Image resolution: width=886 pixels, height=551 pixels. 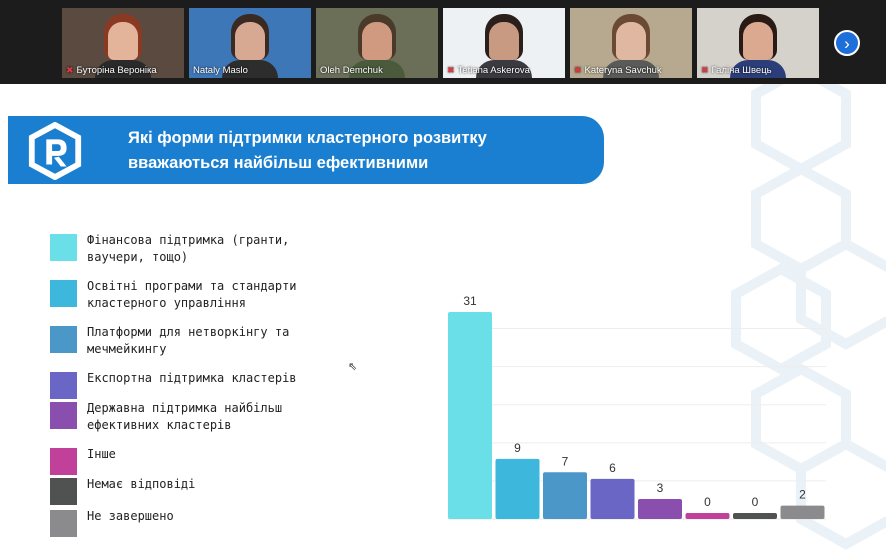 I want to click on participant-name-label: Oleh Demchuk, so click(x=351, y=70).